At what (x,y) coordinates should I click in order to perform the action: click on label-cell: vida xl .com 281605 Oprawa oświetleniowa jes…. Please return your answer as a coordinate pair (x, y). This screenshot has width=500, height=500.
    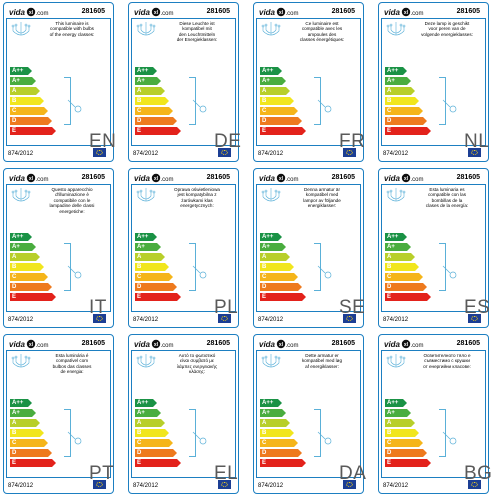
    Looking at the image, I should click on (187, 249).